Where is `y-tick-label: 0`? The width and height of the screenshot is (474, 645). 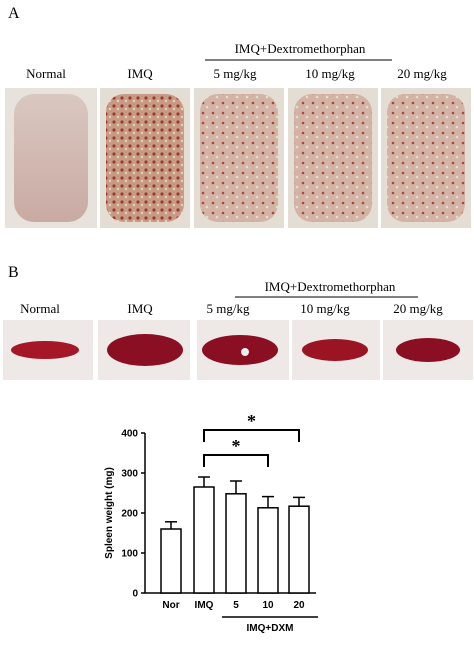 y-tick-label: 0 is located at coordinates (135, 594).